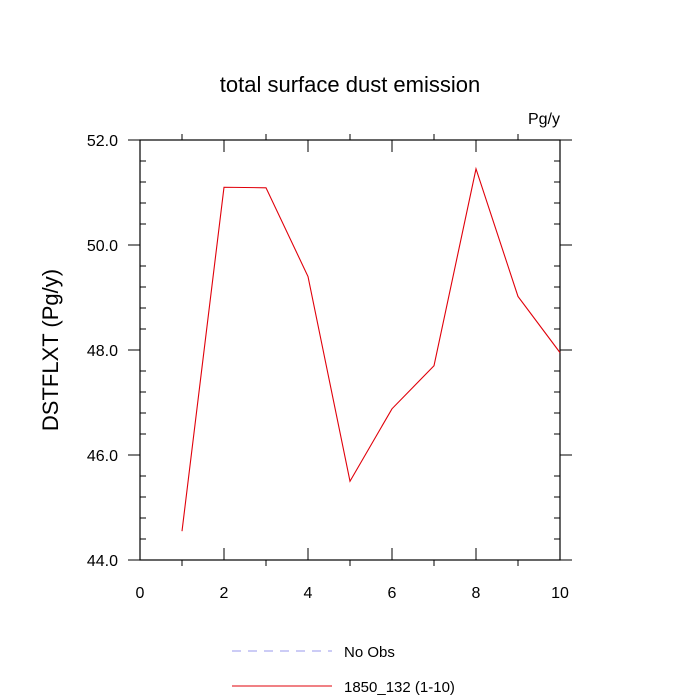 The image size is (700, 700). What do you see at coordinates (102, 561) in the screenshot?
I see `y-tick-label: 44.0` at bounding box center [102, 561].